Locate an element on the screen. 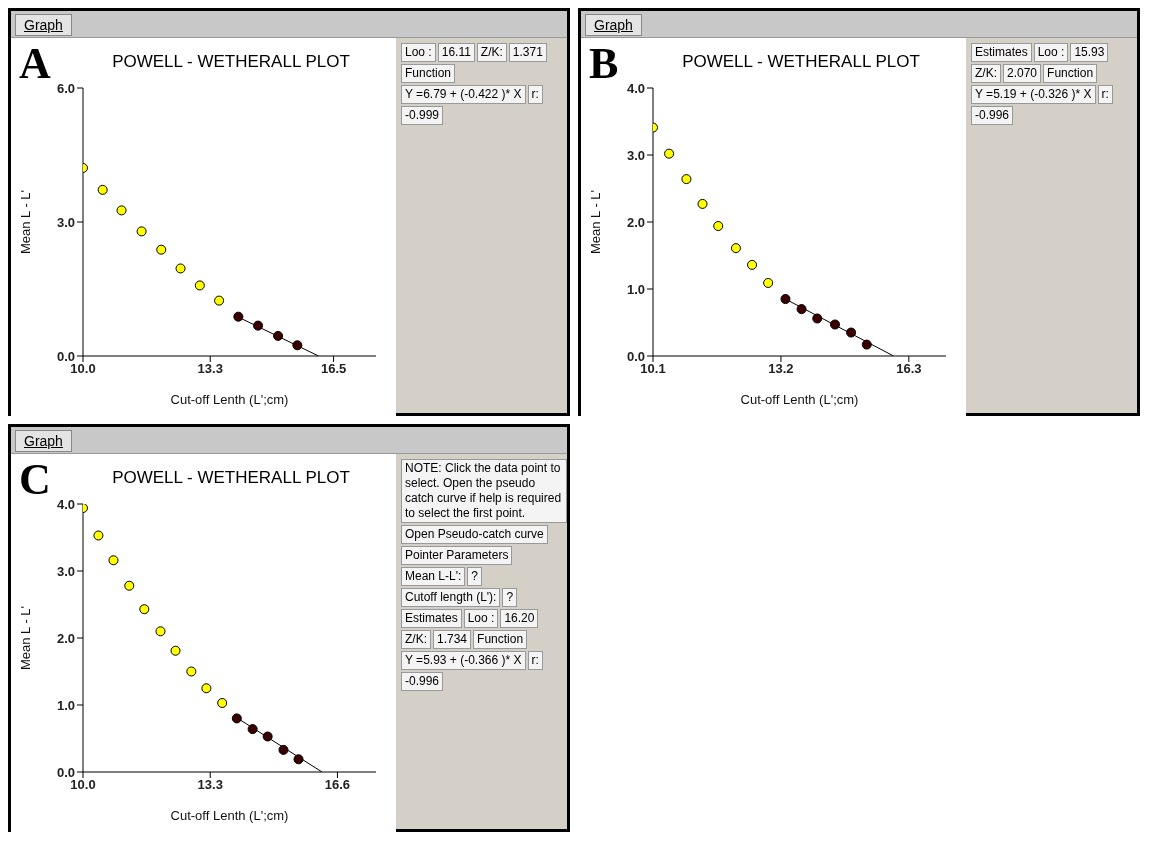  x-tick-label: 10.1 is located at coordinates (653, 369).